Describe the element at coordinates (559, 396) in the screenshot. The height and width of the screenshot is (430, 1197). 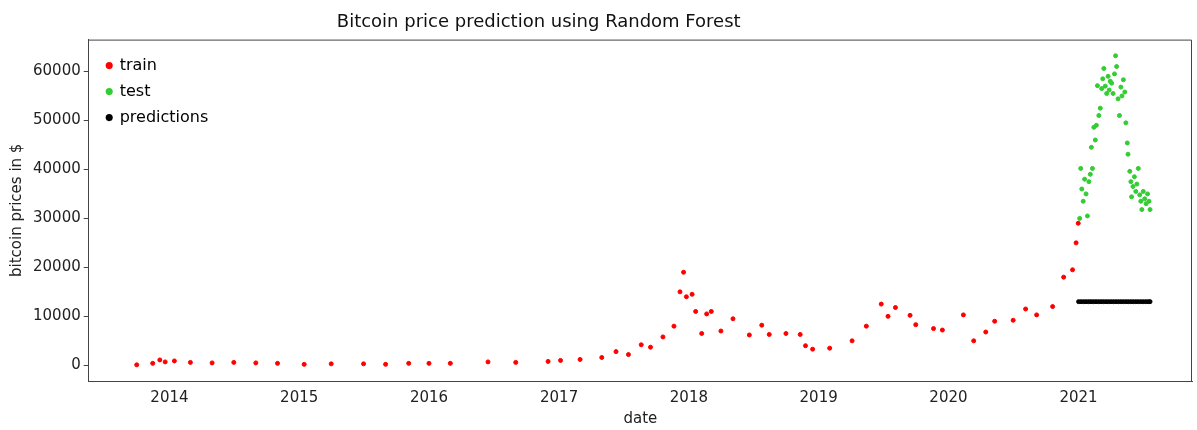
I see `x-tick-label: 2017` at that location.